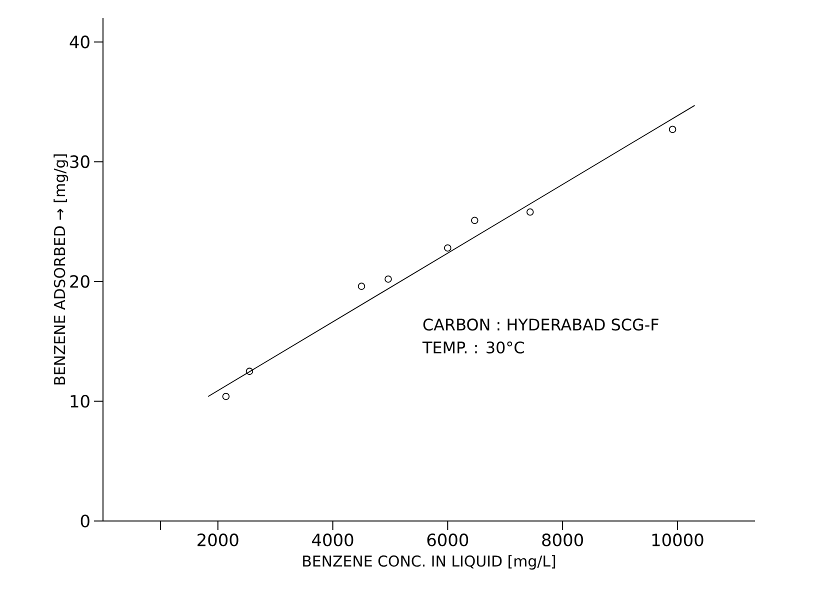  Describe the element at coordinates (447, 539) in the screenshot. I see `x-tick-label: 6000` at that location.